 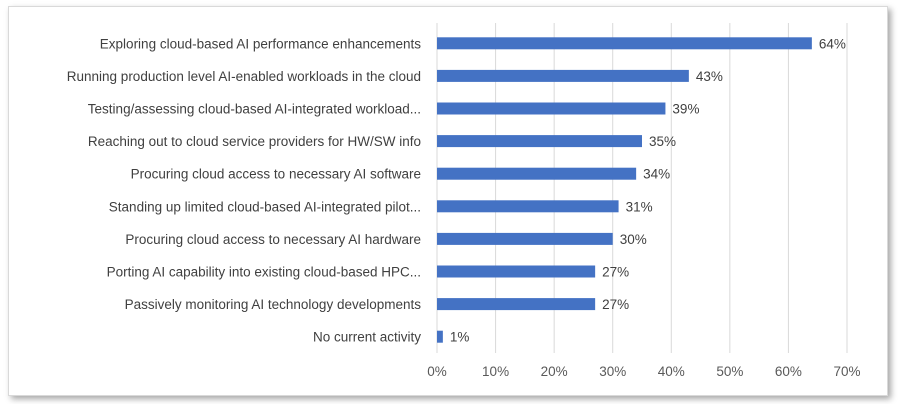 What do you see at coordinates (460, 337) in the screenshot?
I see `data-label: 1%` at bounding box center [460, 337].